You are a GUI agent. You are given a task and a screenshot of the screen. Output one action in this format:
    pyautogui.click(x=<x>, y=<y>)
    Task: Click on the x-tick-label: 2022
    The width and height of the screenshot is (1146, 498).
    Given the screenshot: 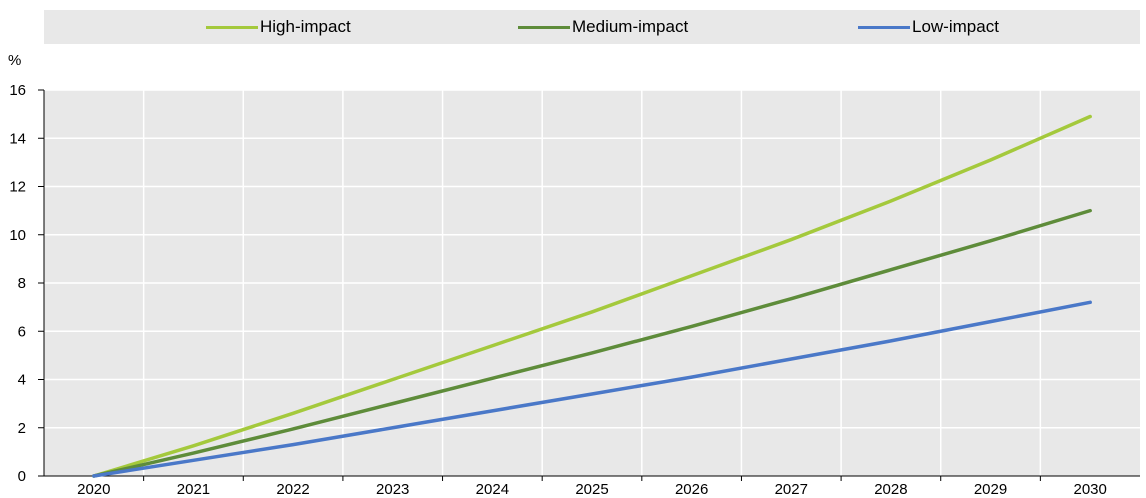 What is the action you would take?
    pyautogui.click(x=292, y=489)
    